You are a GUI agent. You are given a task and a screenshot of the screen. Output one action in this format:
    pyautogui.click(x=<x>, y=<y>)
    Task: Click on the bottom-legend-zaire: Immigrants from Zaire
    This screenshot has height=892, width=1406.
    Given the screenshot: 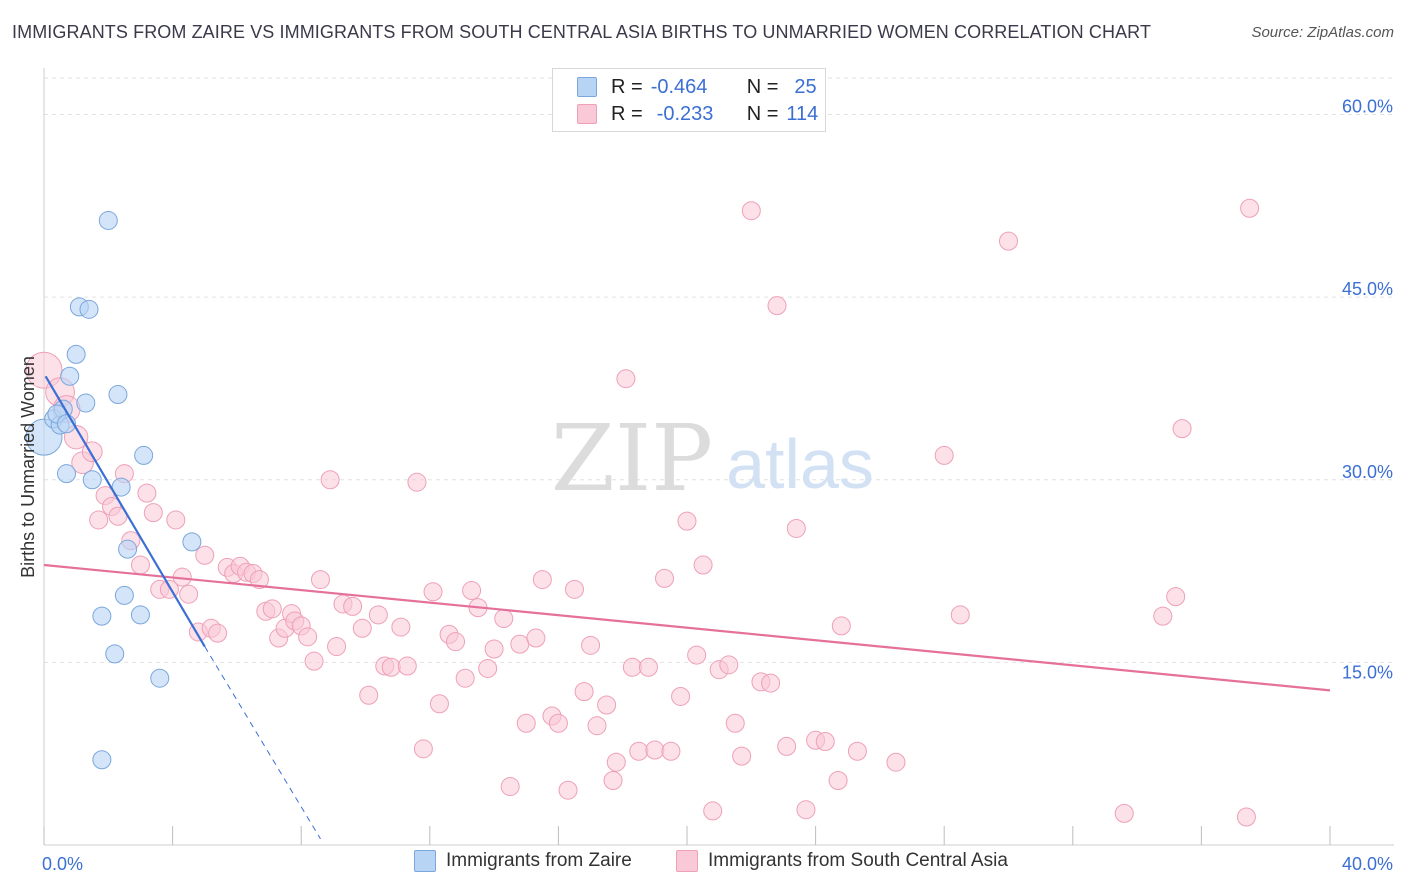 What is the action you would take?
    pyautogui.click(x=523, y=861)
    